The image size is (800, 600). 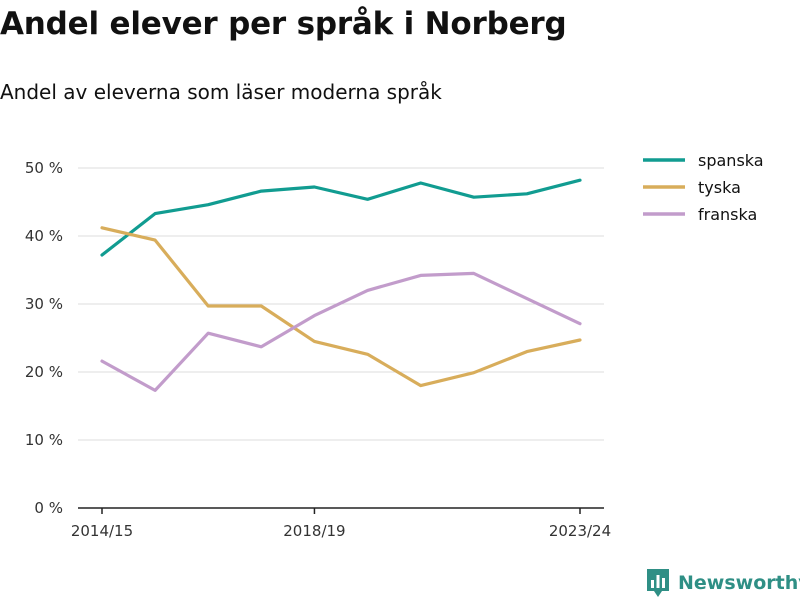 What do you see at coordinates (341, 331) in the screenshot?
I see `series-line-franska` at bounding box center [341, 331].